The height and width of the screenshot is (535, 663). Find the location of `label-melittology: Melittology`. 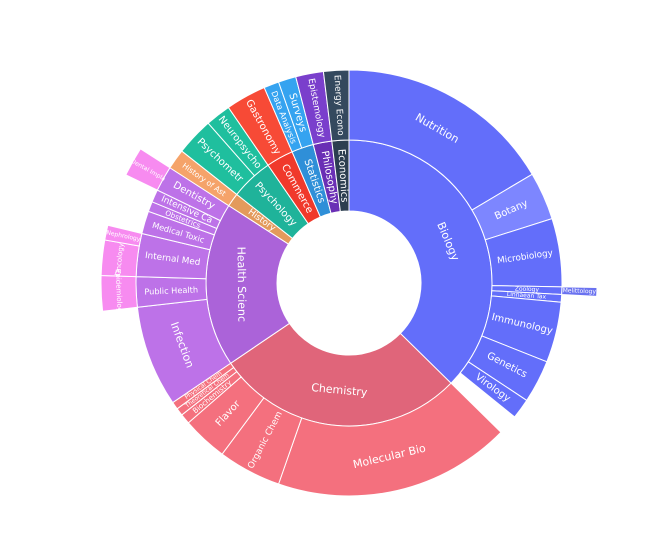

label-melittology: Melittology is located at coordinates (580, 291).